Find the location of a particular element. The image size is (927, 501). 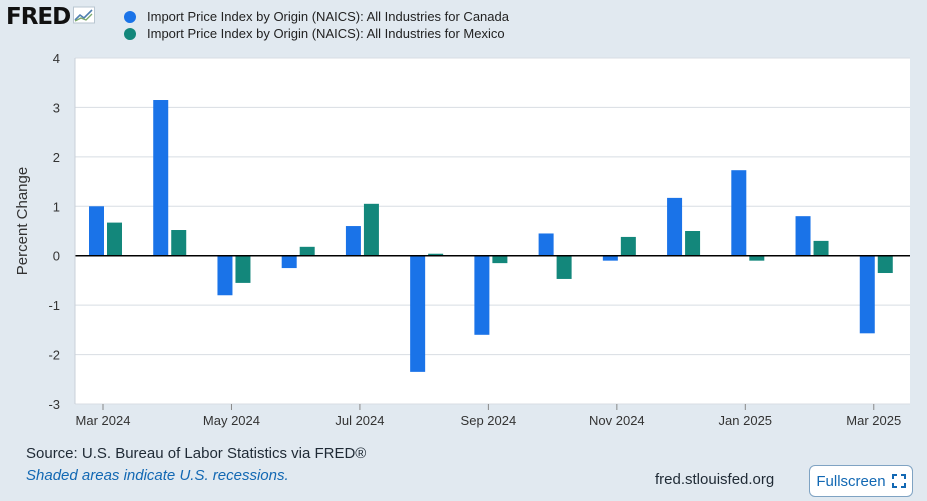

legend-marker-mexico is located at coordinates (130, 33).